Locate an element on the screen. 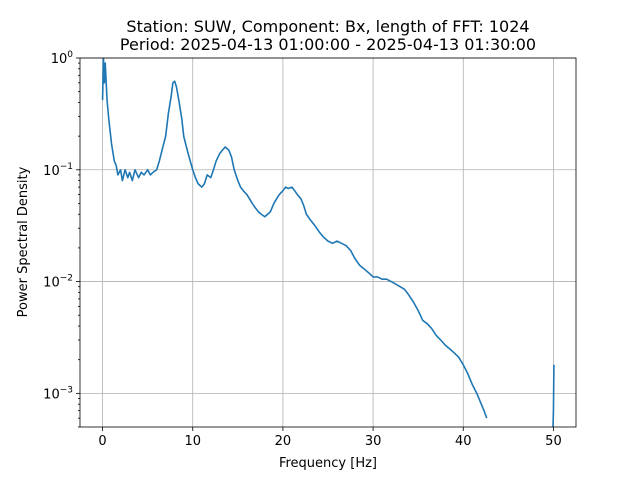 The width and height of the screenshot is (640, 480). y-axis-label: Power Spectral Density is located at coordinates (23, 241).